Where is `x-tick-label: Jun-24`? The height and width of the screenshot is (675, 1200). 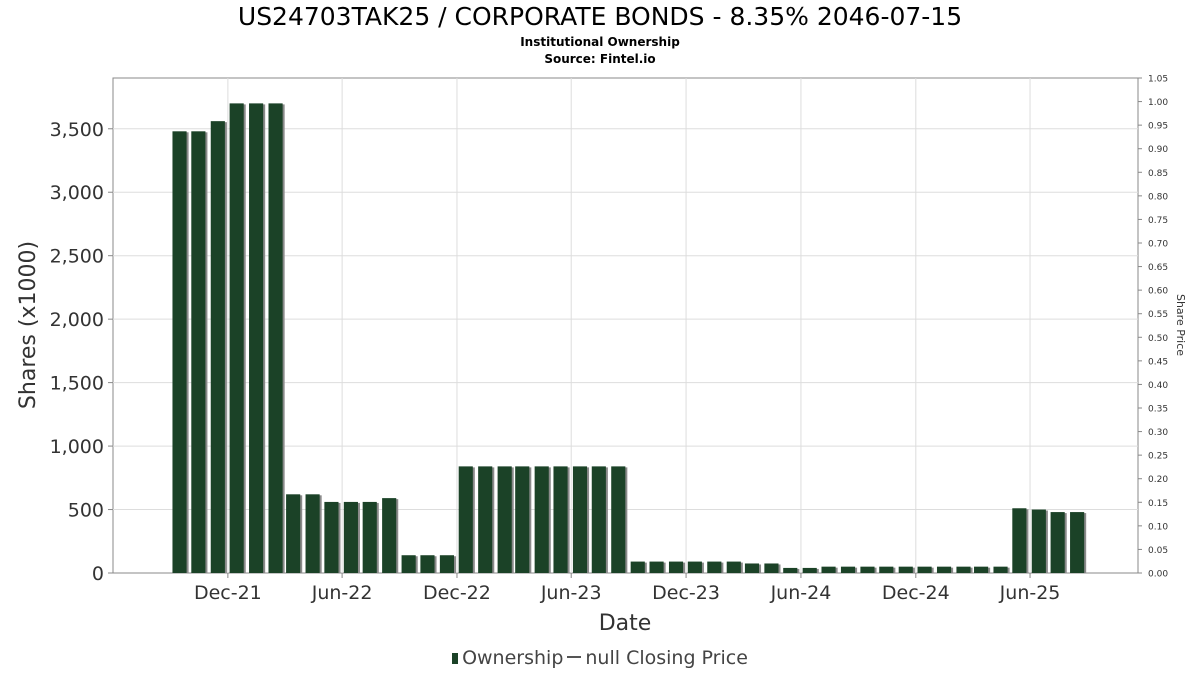
x-tick-label: Jun-24 is located at coordinates (801, 593).